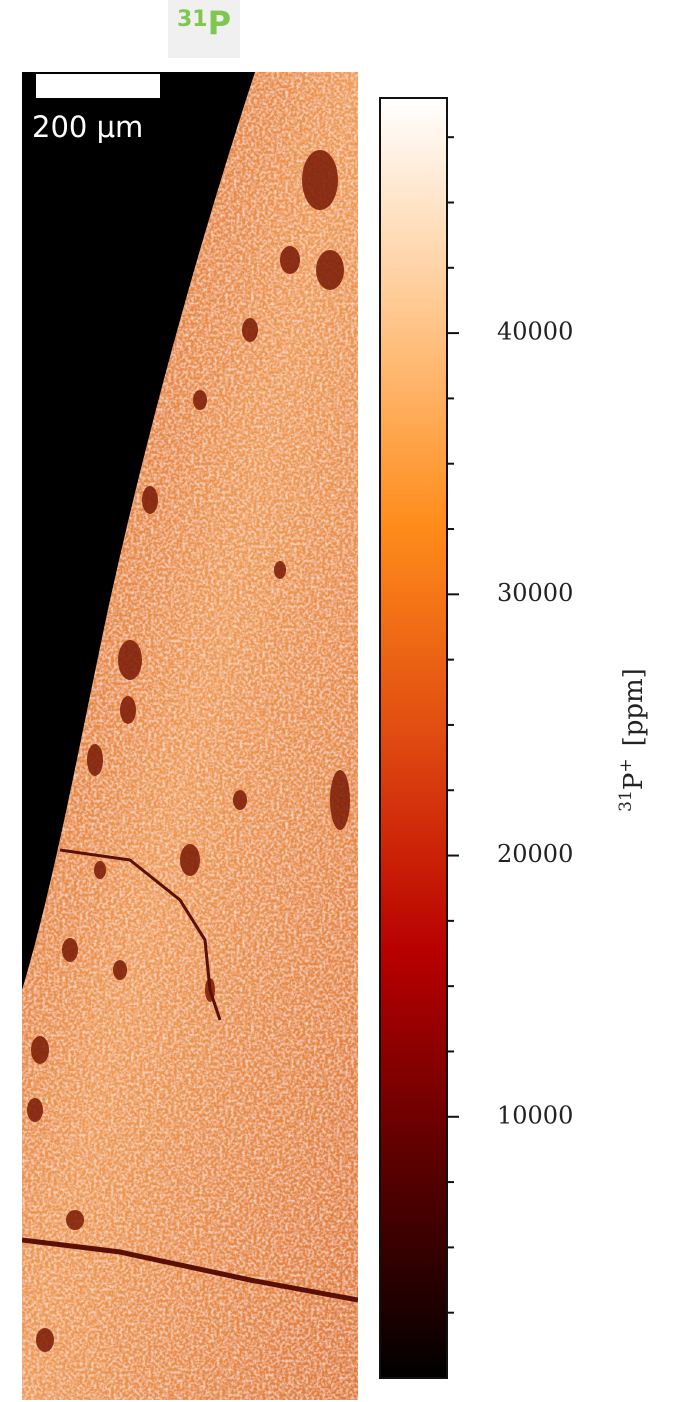  I want to click on label-element: P, so click(634, 782).